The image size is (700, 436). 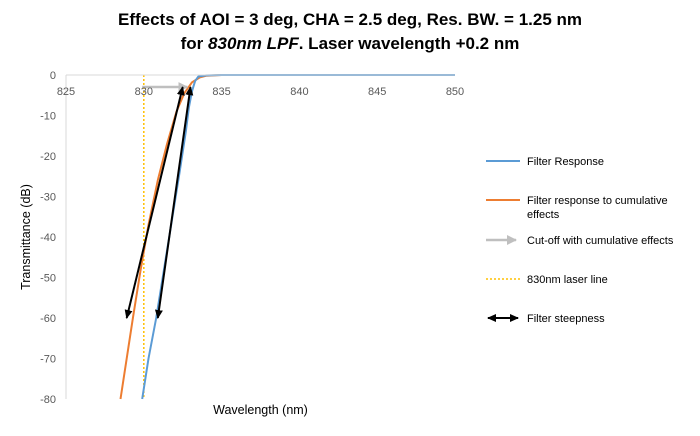 I want to click on chart-title-line2: for 830nm LPF. Laser wavelength +0.2 nm, so click(x=350, y=44).